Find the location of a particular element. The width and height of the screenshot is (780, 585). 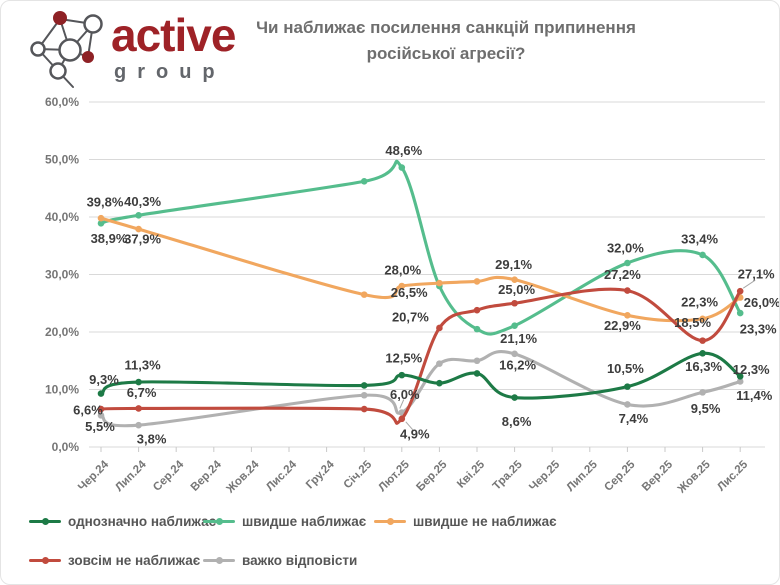

legend-key-dark-green is located at coordinates (45, 521).